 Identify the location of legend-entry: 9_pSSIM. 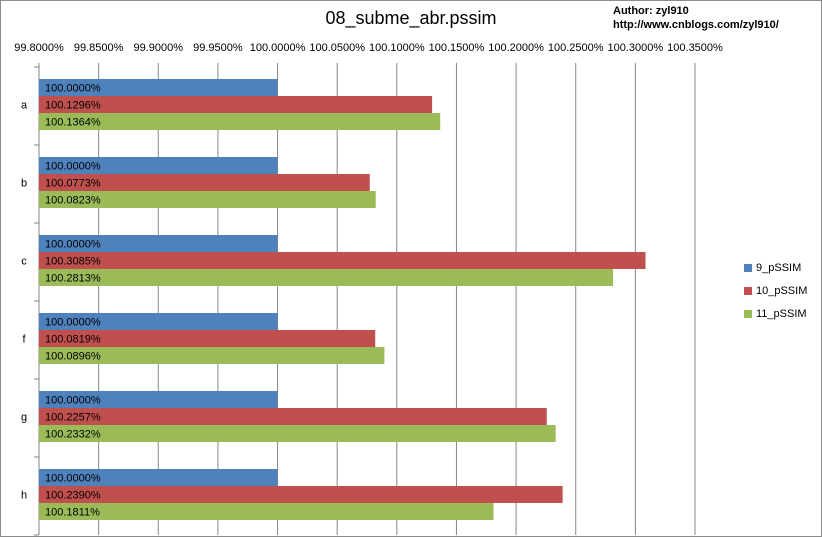
(775, 267).